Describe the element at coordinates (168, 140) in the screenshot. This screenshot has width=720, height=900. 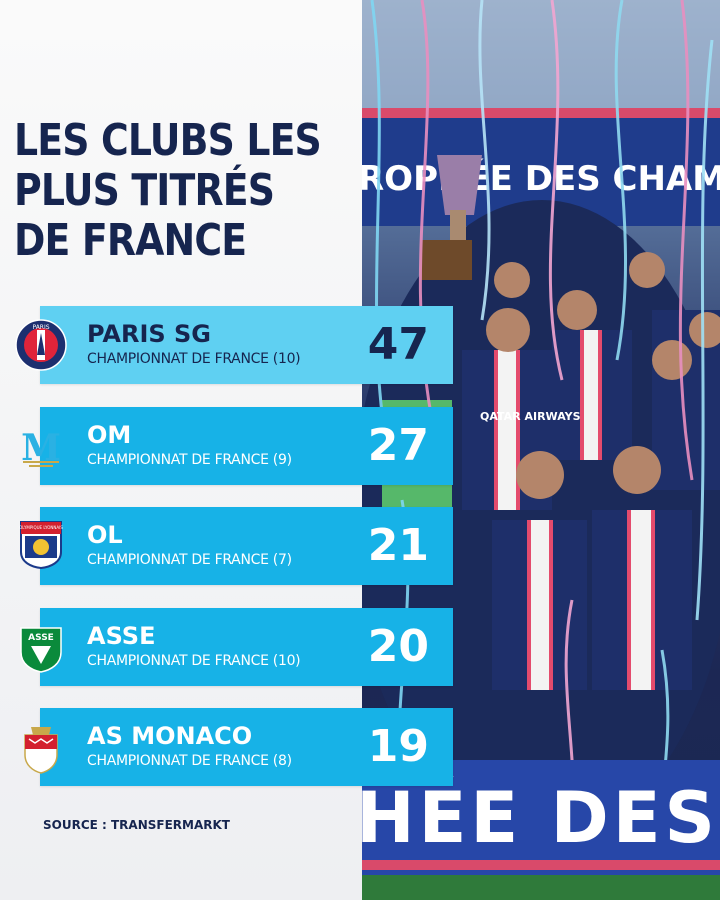
I see `title-line-1: LES CLUBS LES` at that location.